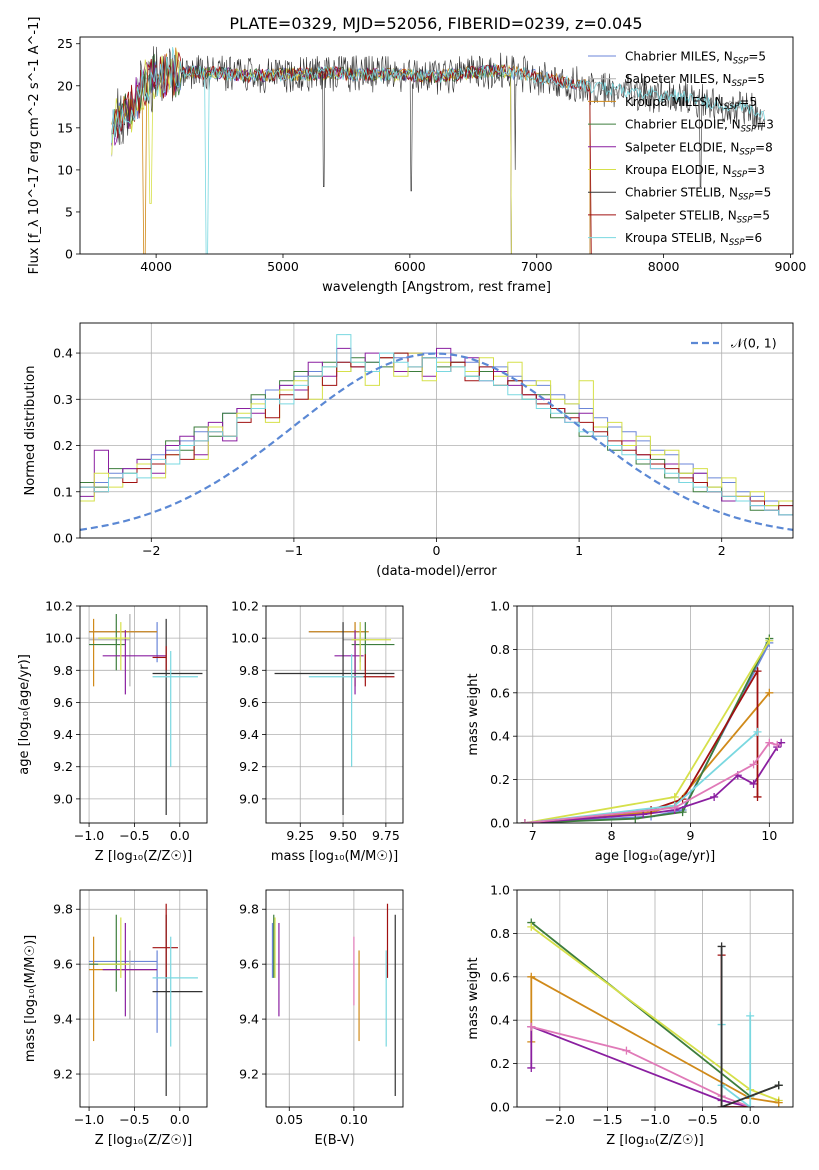 The width and height of the screenshot is (819, 1170). What do you see at coordinates (343, 835) in the screenshot?
I see `x-tick-label: 9.50` at bounding box center [343, 835].